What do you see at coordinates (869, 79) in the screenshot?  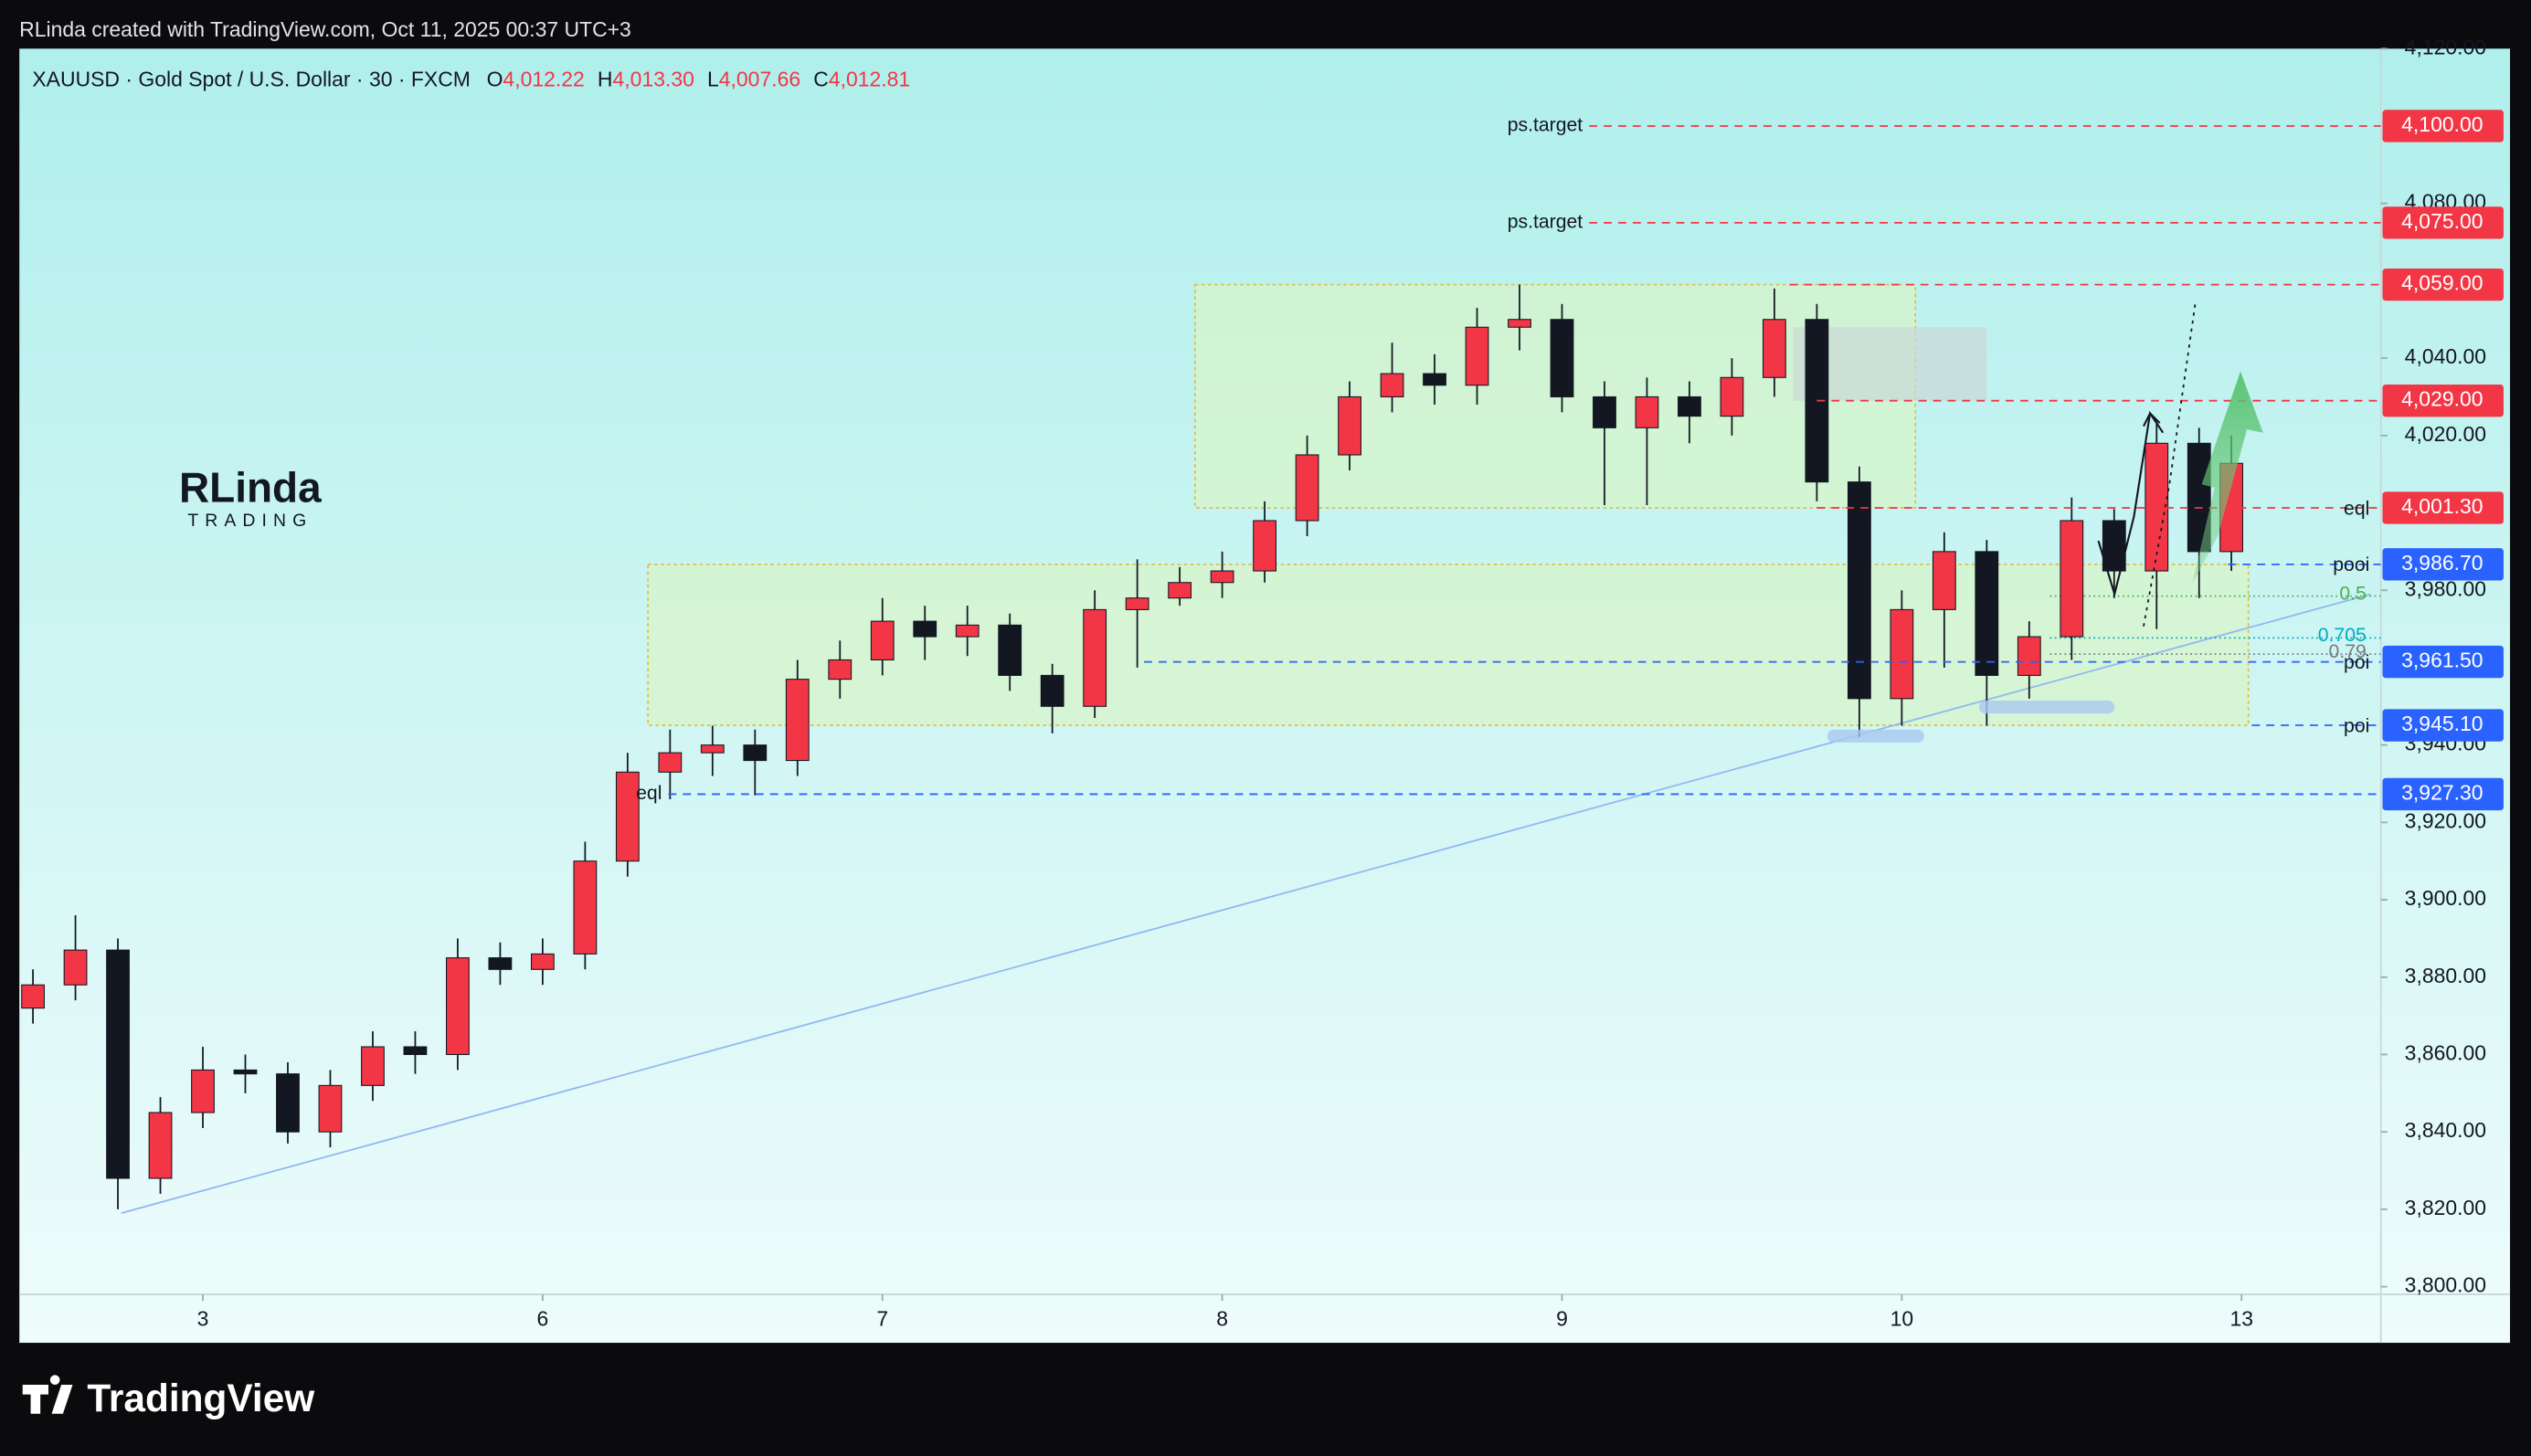 I see `ohlc-value: 4,012.81` at bounding box center [869, 79].